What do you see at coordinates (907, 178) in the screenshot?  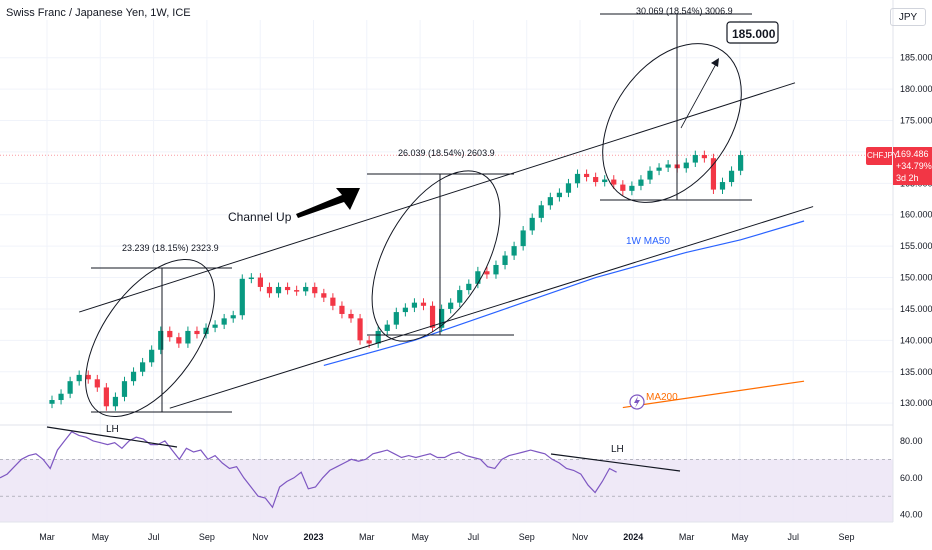 I see `price-tag-countdown: 3d 2h` at bounding box center [907, 178].